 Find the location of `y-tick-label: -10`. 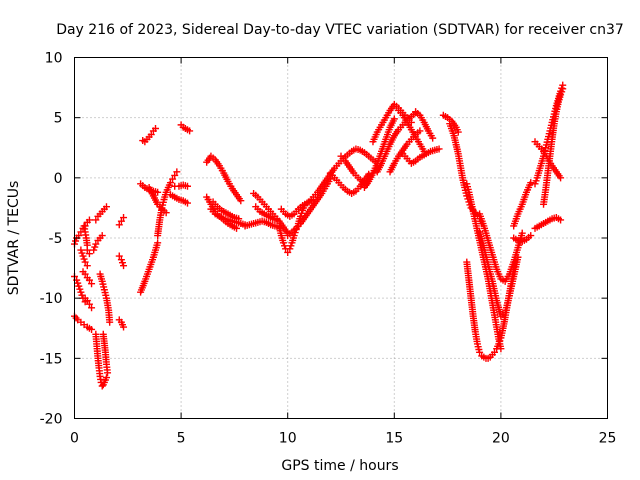

y-tick-label: -10 is located at coordinates (51, 299).